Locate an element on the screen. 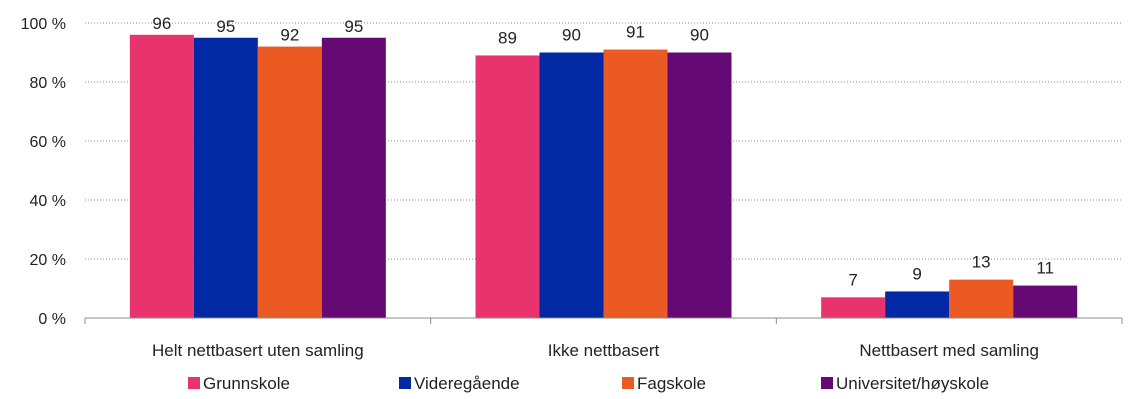 The width and height of the screenshot is (1129, 399). legend-label: Grunnskole is located at coordinates (246, 383).